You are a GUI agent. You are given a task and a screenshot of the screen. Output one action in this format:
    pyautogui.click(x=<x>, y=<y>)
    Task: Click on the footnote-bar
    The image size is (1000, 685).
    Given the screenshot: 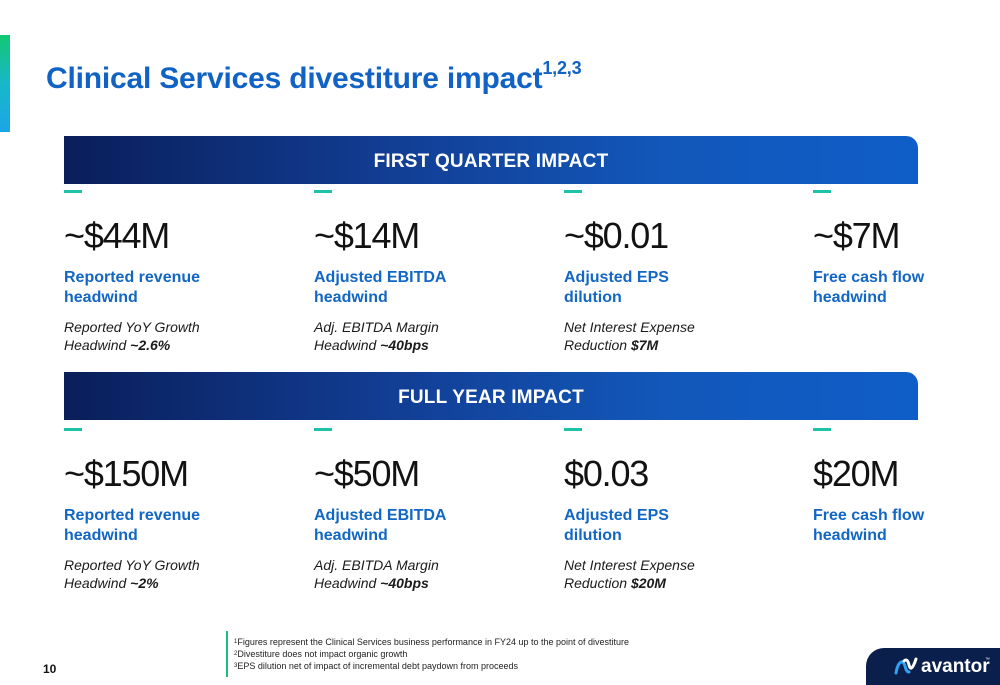 What is the action you would take?
    pyautogui.click(x=227, y=654)
    